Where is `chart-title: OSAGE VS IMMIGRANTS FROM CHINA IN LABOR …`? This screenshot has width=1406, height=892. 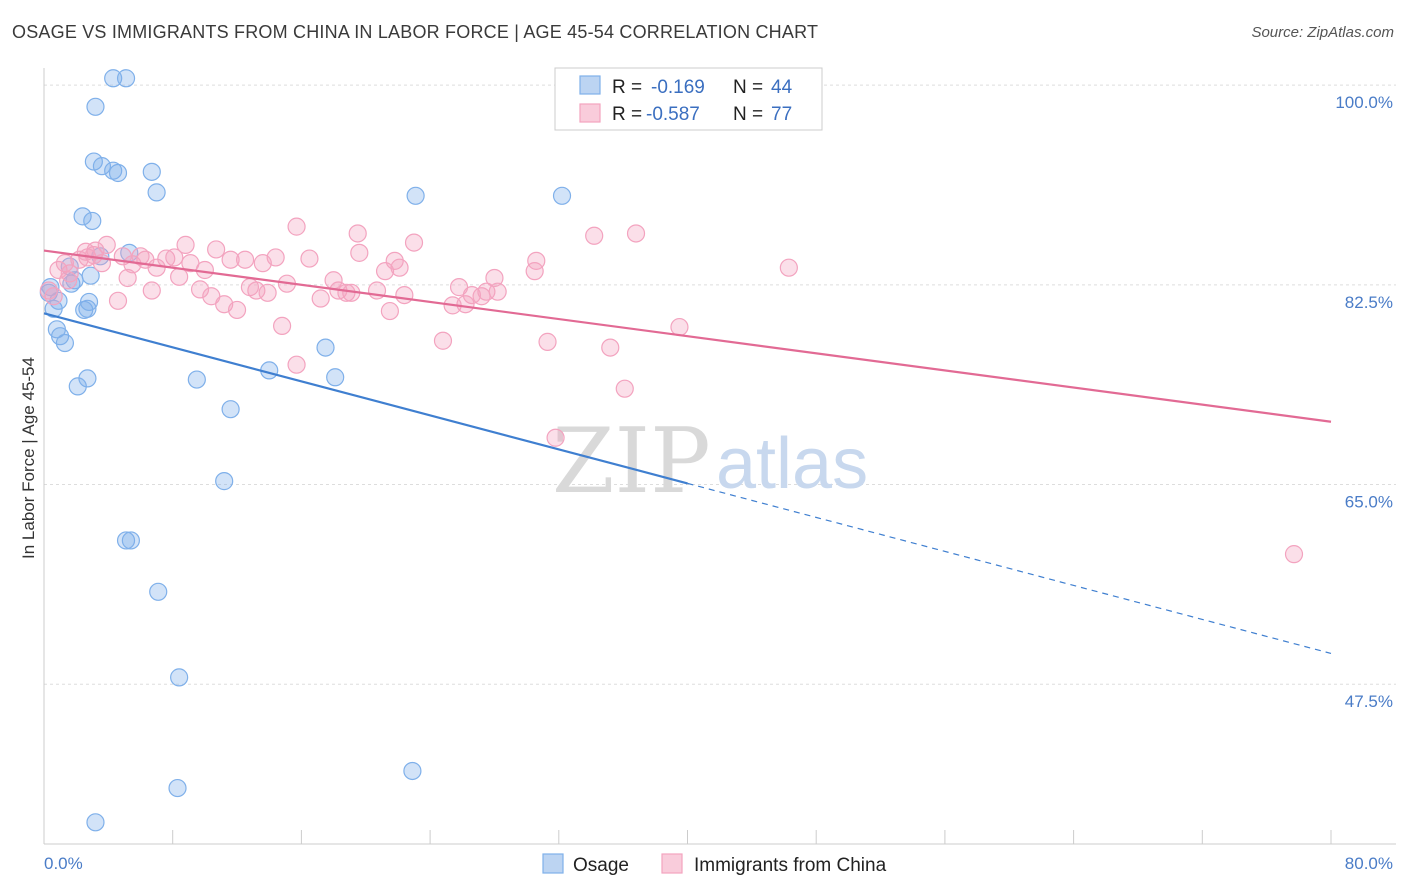 chart-title: OSAGE VS IMMIGRANTS FROM CHINA IN LABOR … is located at coordinates (415, 32).